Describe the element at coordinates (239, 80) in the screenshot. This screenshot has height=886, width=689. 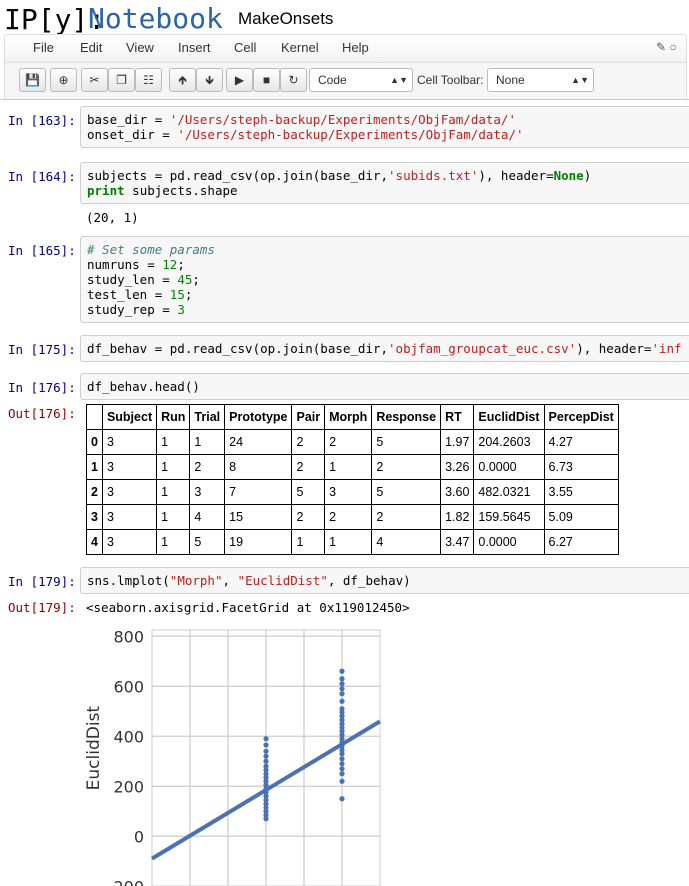
I see `run-button: ▶` at that location.